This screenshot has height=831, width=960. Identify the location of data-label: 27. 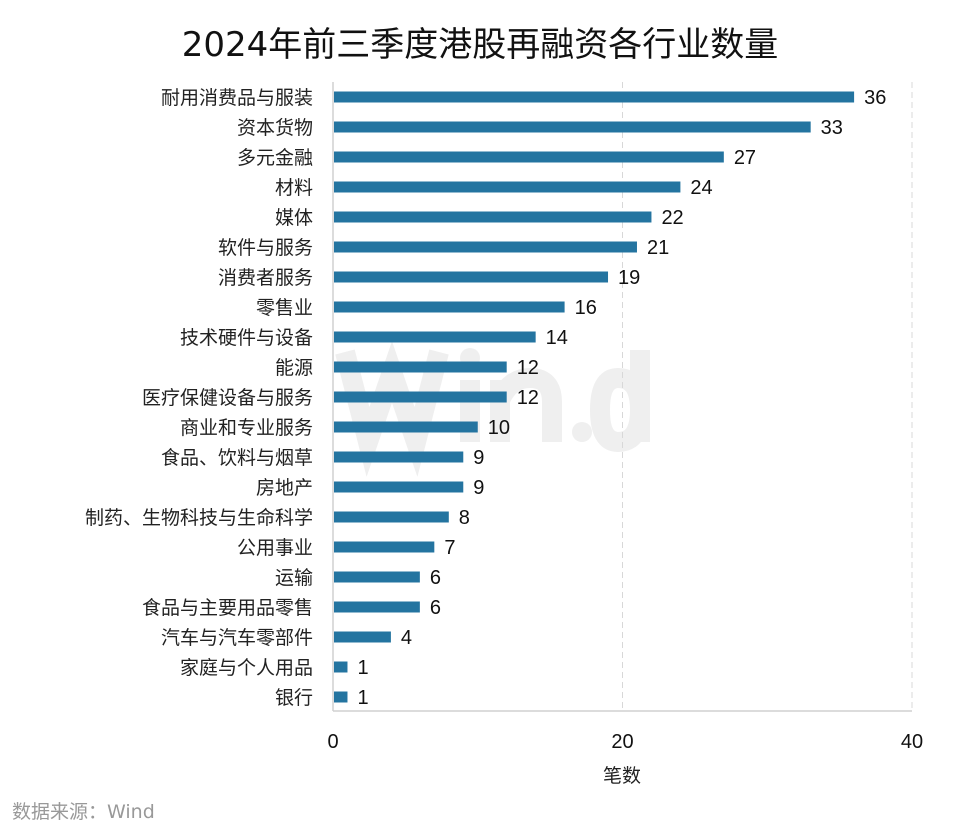
(745, 158).